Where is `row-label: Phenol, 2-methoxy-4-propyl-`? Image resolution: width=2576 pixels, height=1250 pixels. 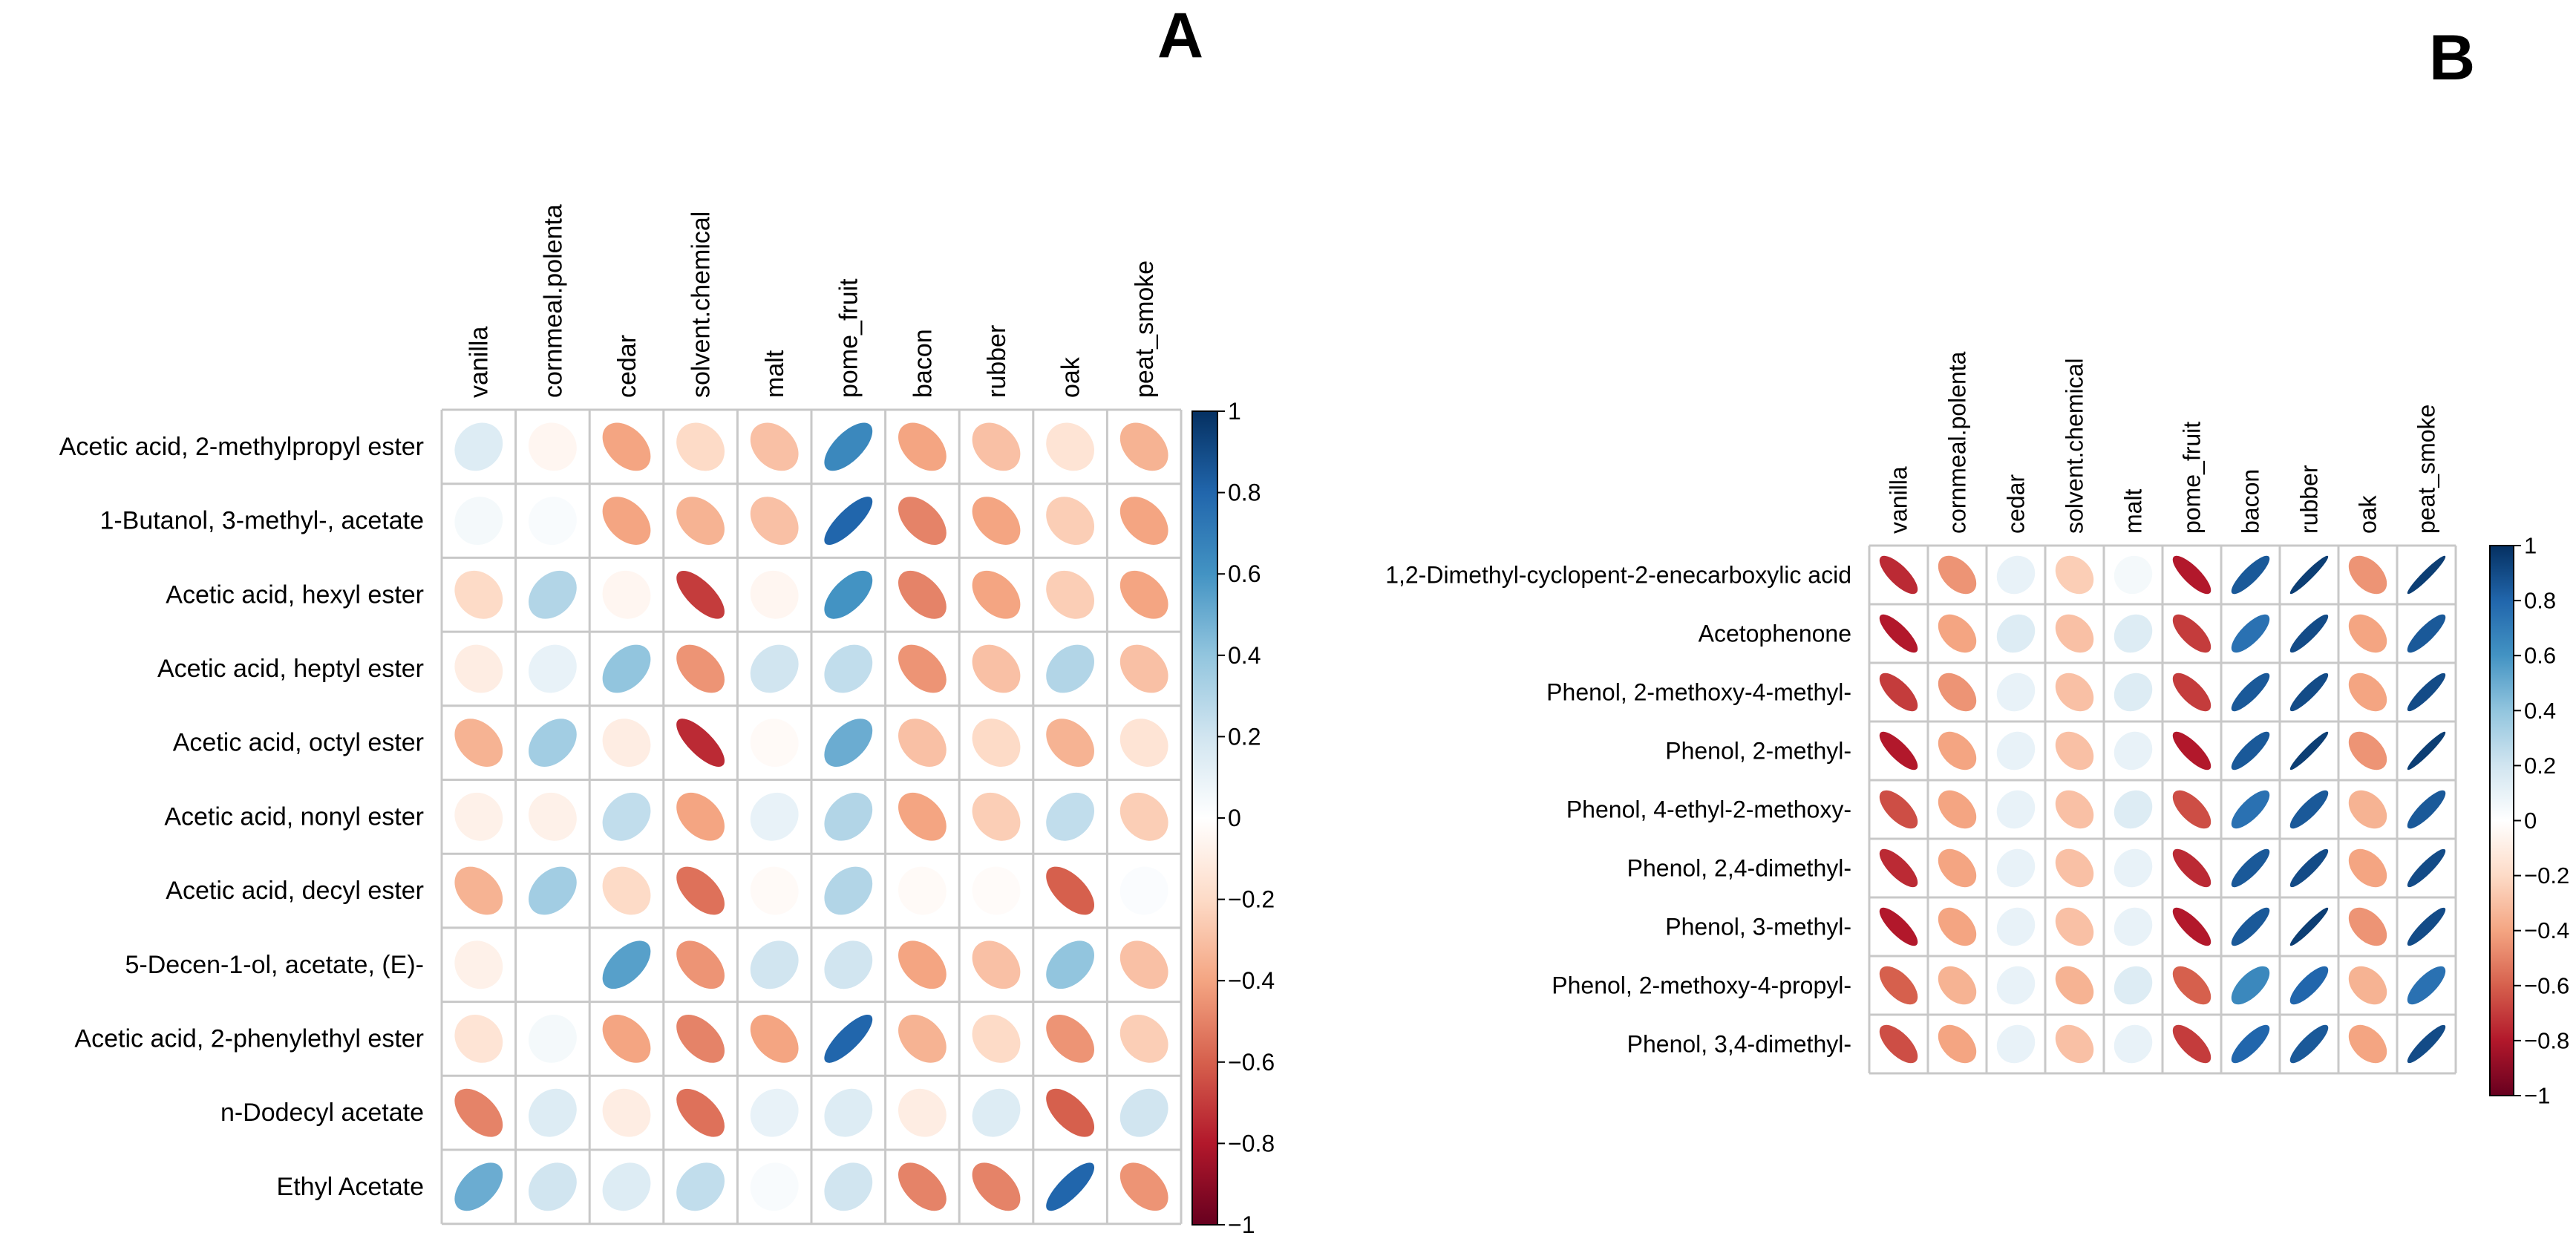 row-label: Phenol, 2-methoxy-4-propyl- is located at coordinates (1701, 986).